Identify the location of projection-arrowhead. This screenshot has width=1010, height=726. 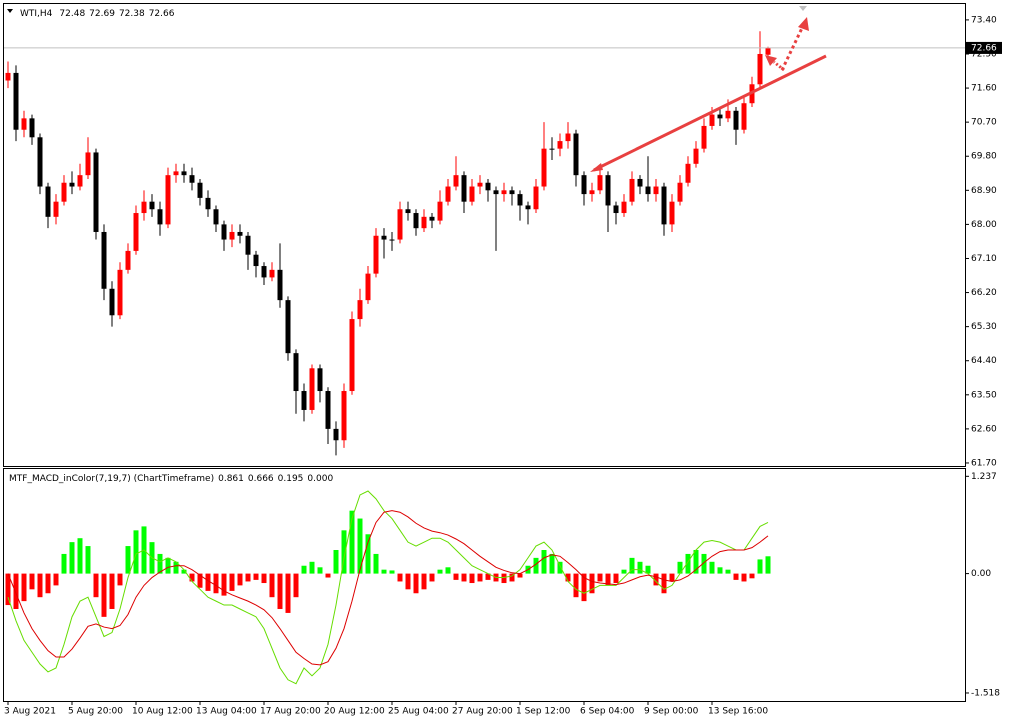
(803, 24).